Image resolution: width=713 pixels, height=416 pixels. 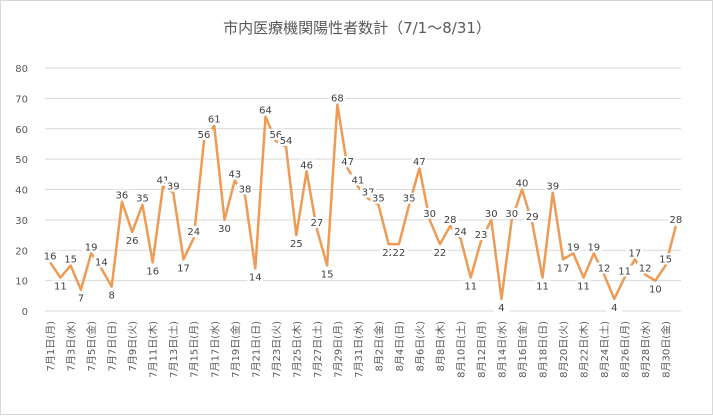 I want to click on data-label: 64, so click(x=265, y=111).